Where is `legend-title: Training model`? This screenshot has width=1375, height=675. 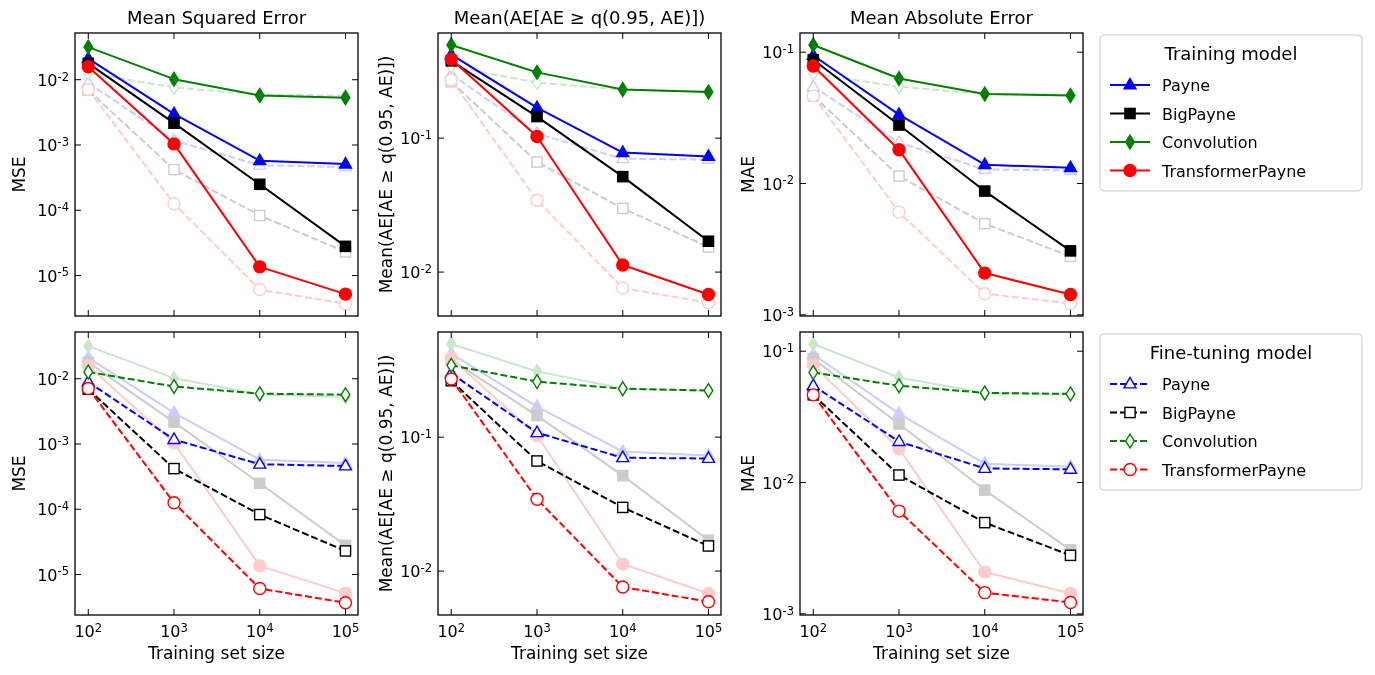
legend-title: Training model is located at coordinates (1230, 53).